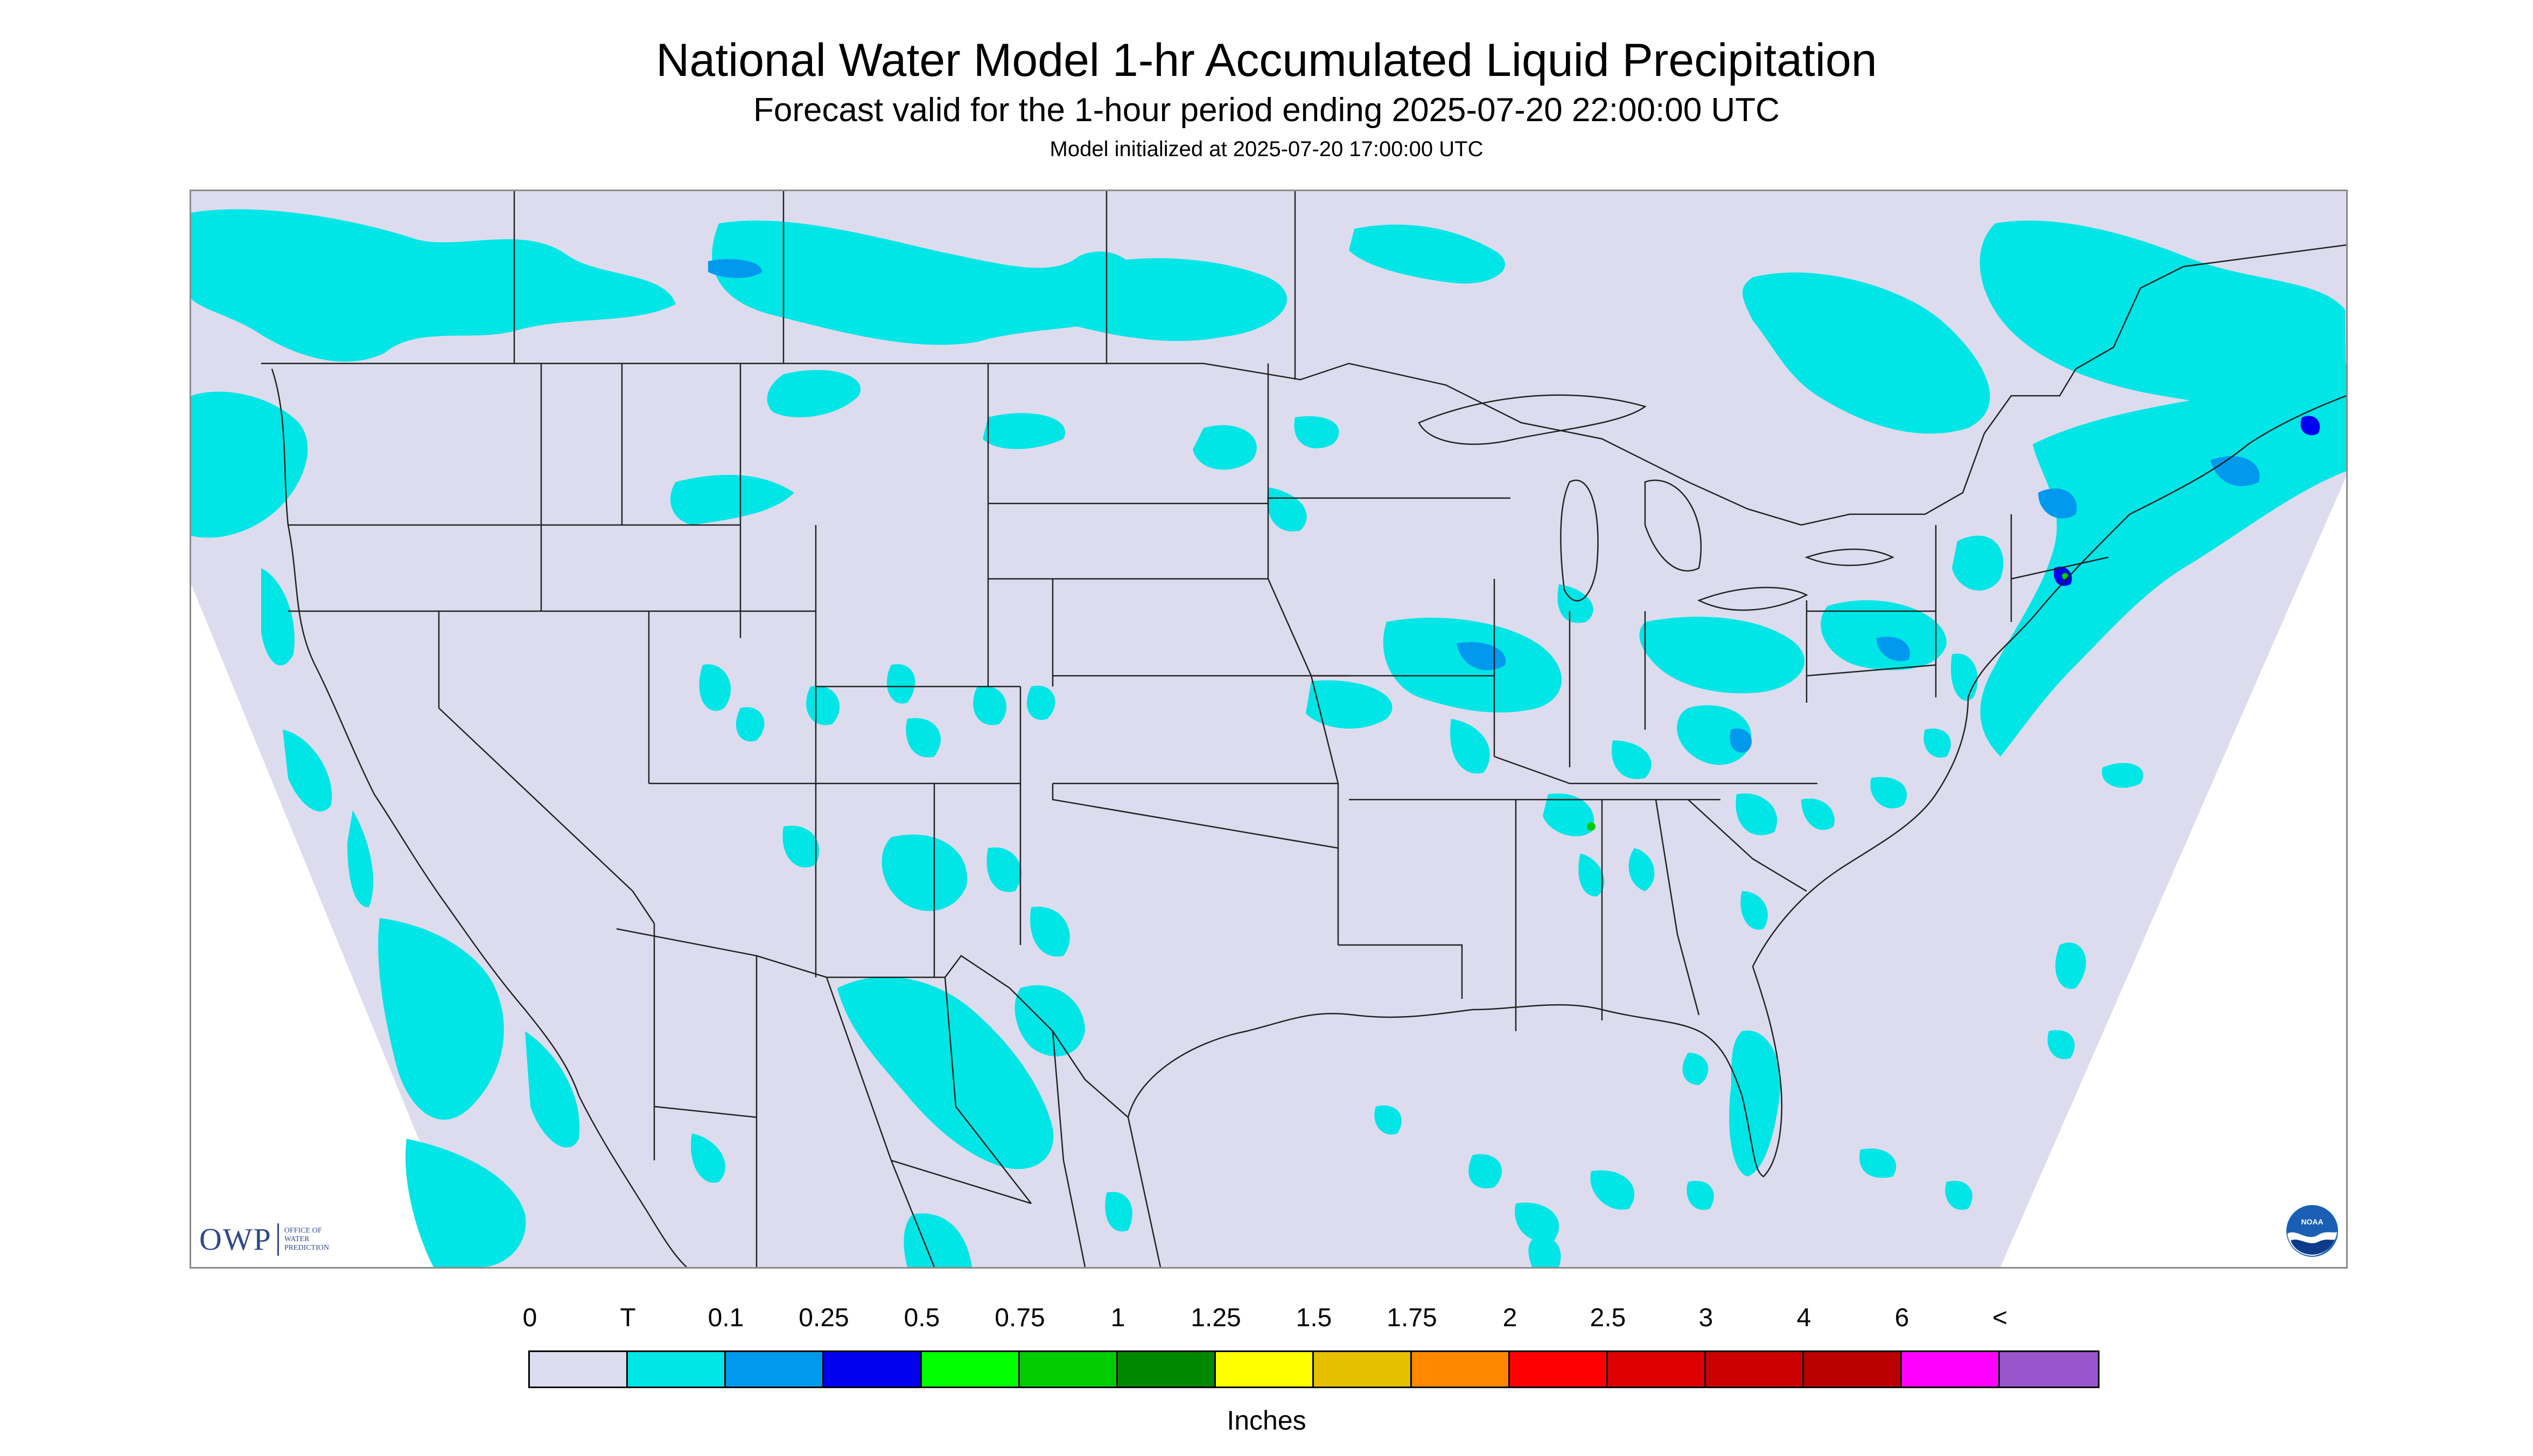 This screenshot has height=1456, width=2533. Describe the element at coordinates (1266, 1420) in the screenshot. I see `legend-units: Inches` at that location.